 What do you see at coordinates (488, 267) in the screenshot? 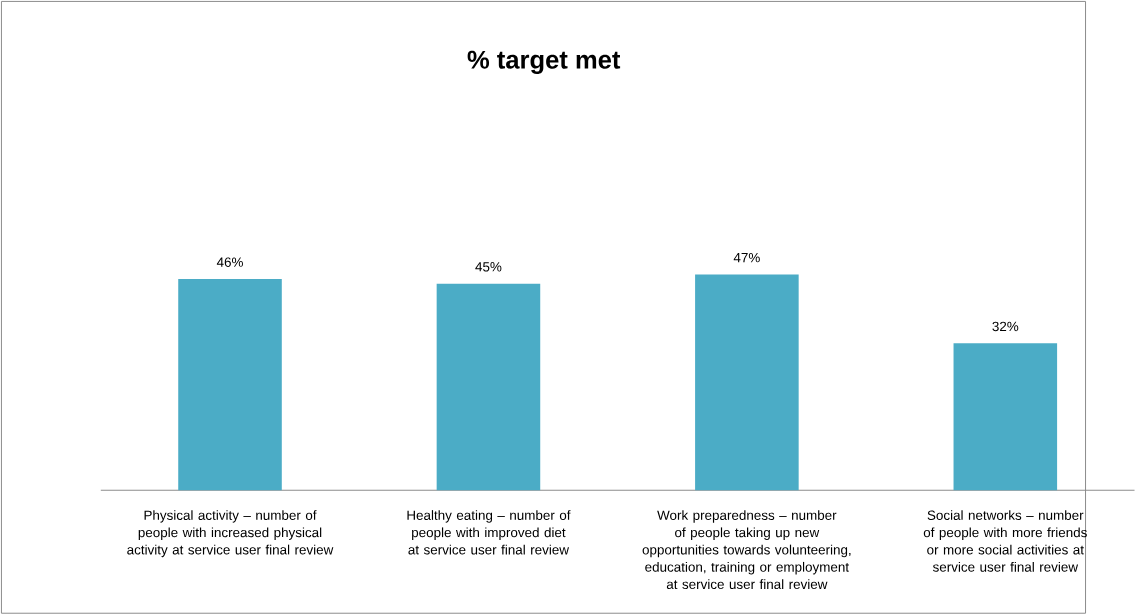
I see `data-label: 45%` at bounding box center [488, 267].